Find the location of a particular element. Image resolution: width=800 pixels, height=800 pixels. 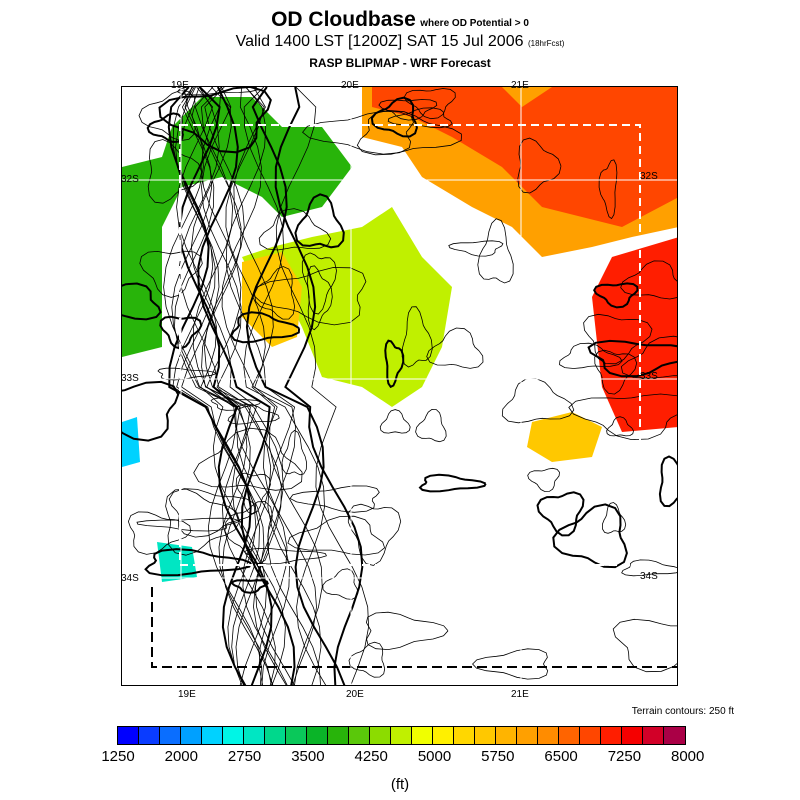

lon-label-top-19e: 19E is located at coordinates (180, 85).